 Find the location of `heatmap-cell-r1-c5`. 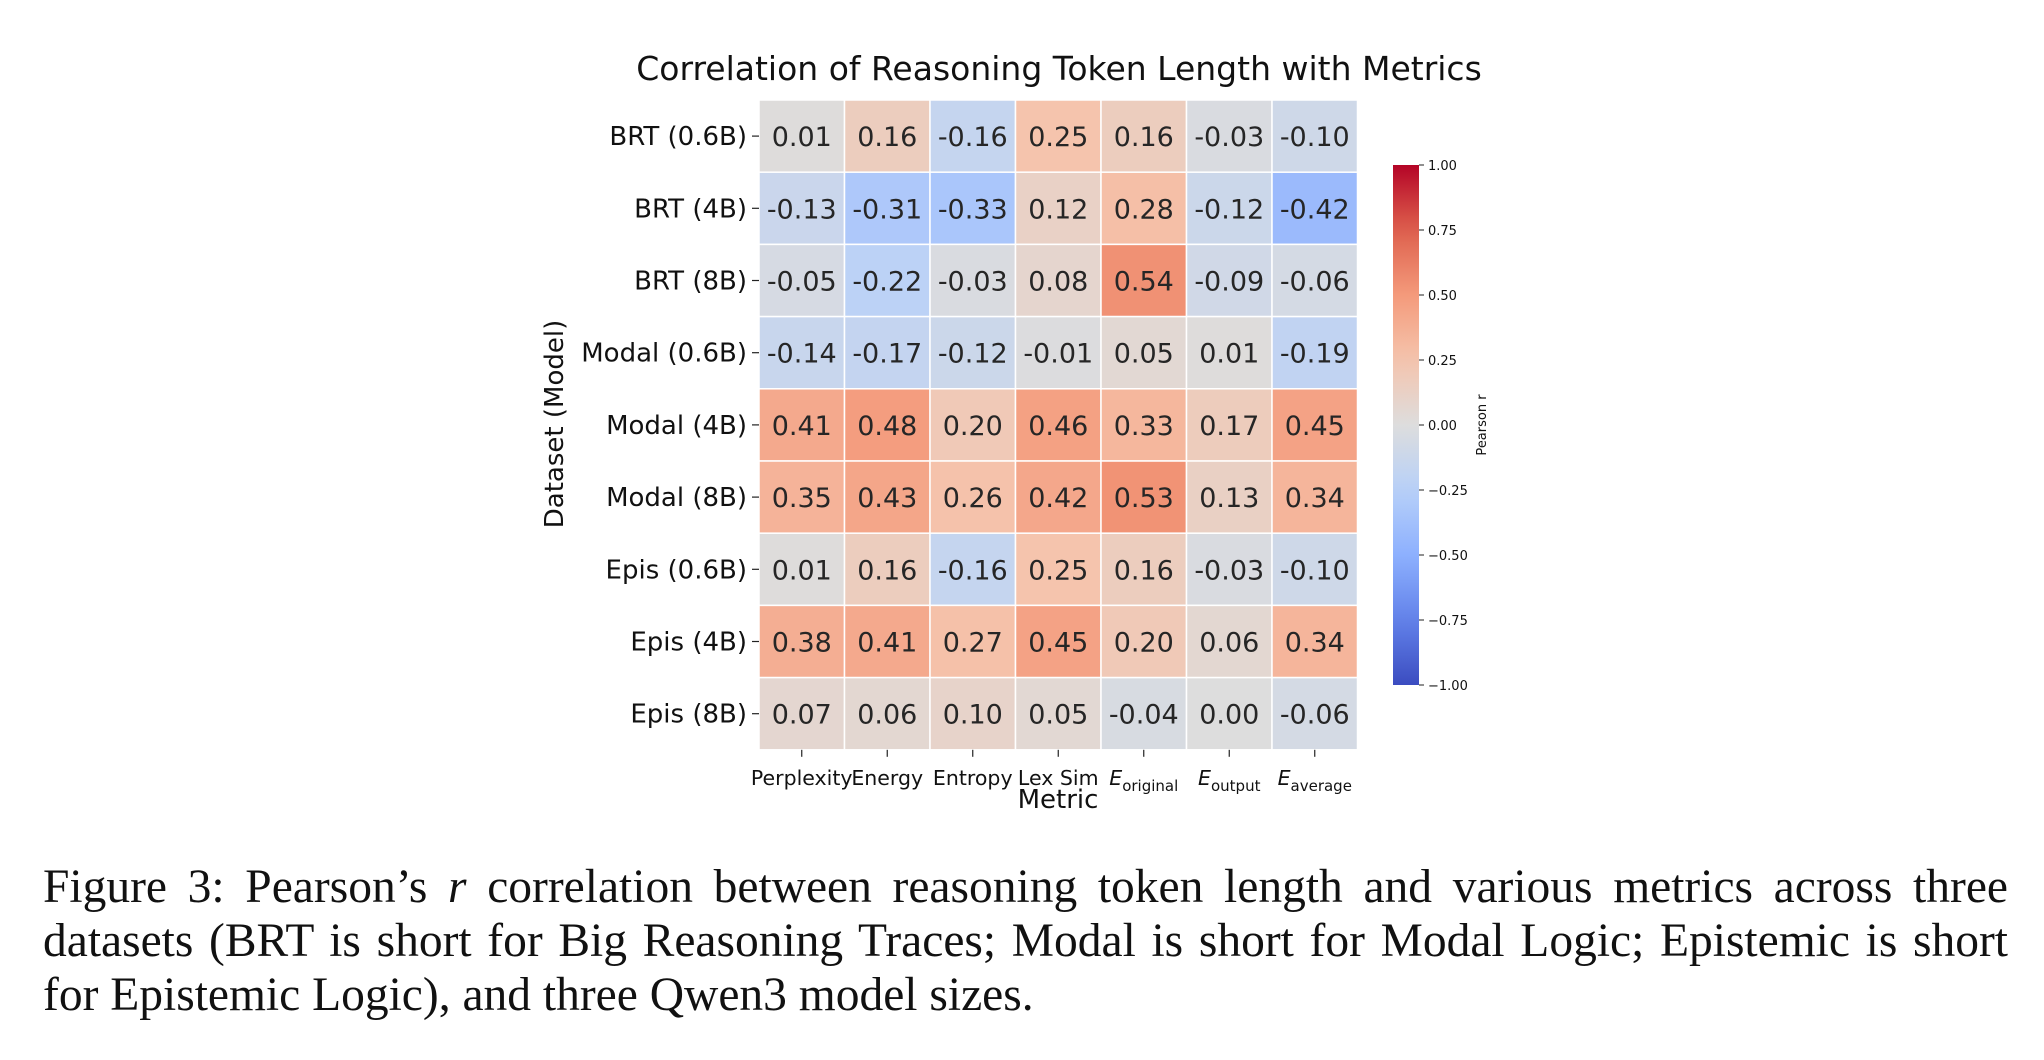

heatmap-cell-r1-c5 is located at coordinates (1229, 208).